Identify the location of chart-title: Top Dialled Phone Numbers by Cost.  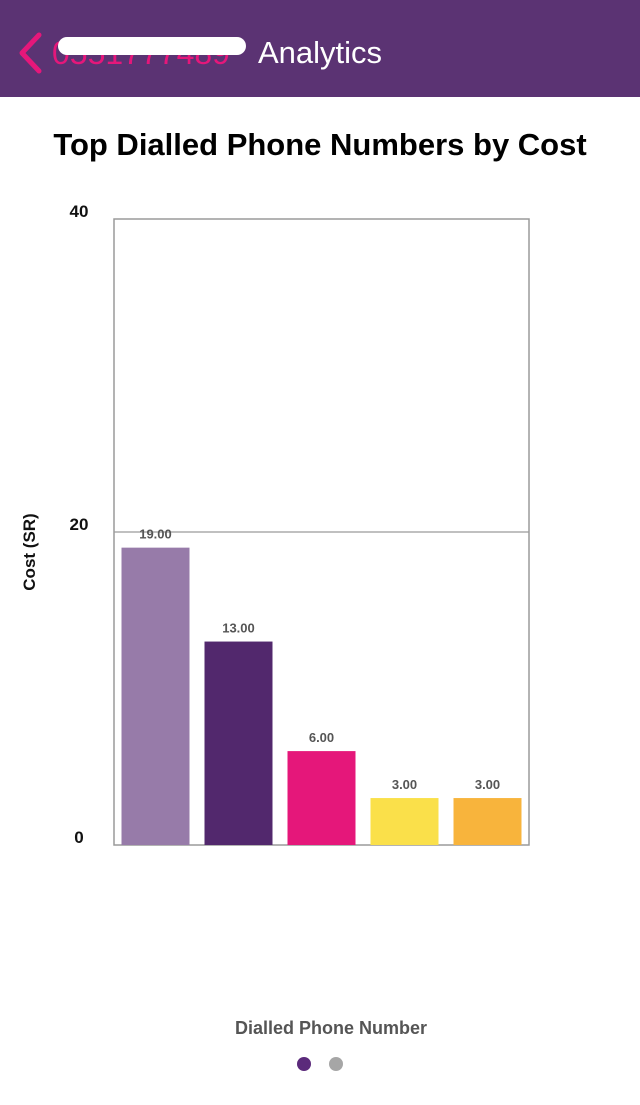
(320, 144).